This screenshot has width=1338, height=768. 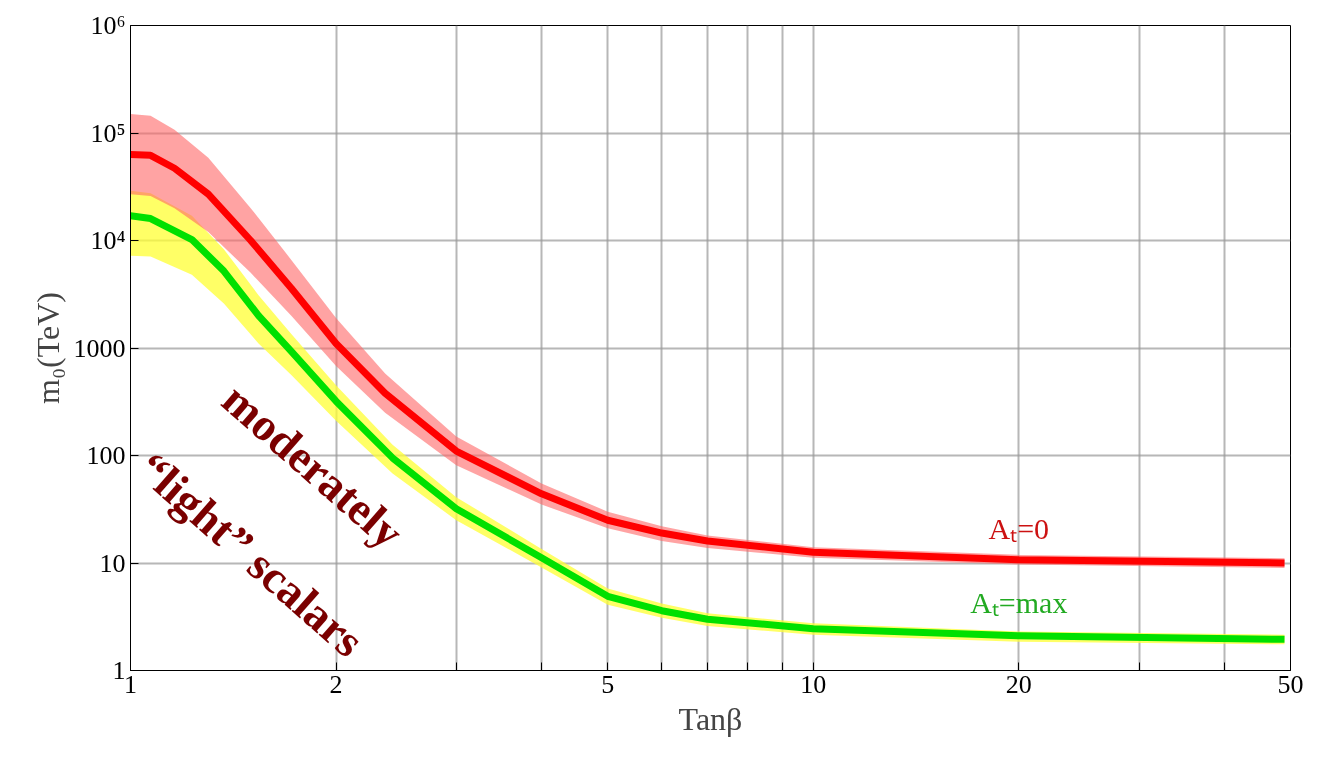 I want to click on x-tick-label: 50, so click(x=1290, y=684).